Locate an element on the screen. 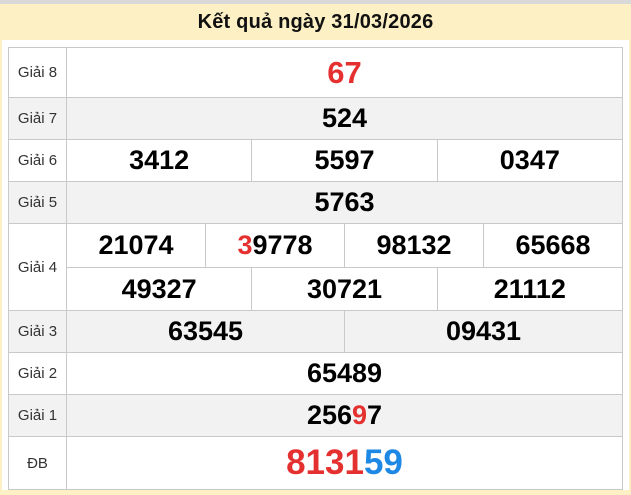  result-number-segment: 0347 is located at coordinates (529, 160).